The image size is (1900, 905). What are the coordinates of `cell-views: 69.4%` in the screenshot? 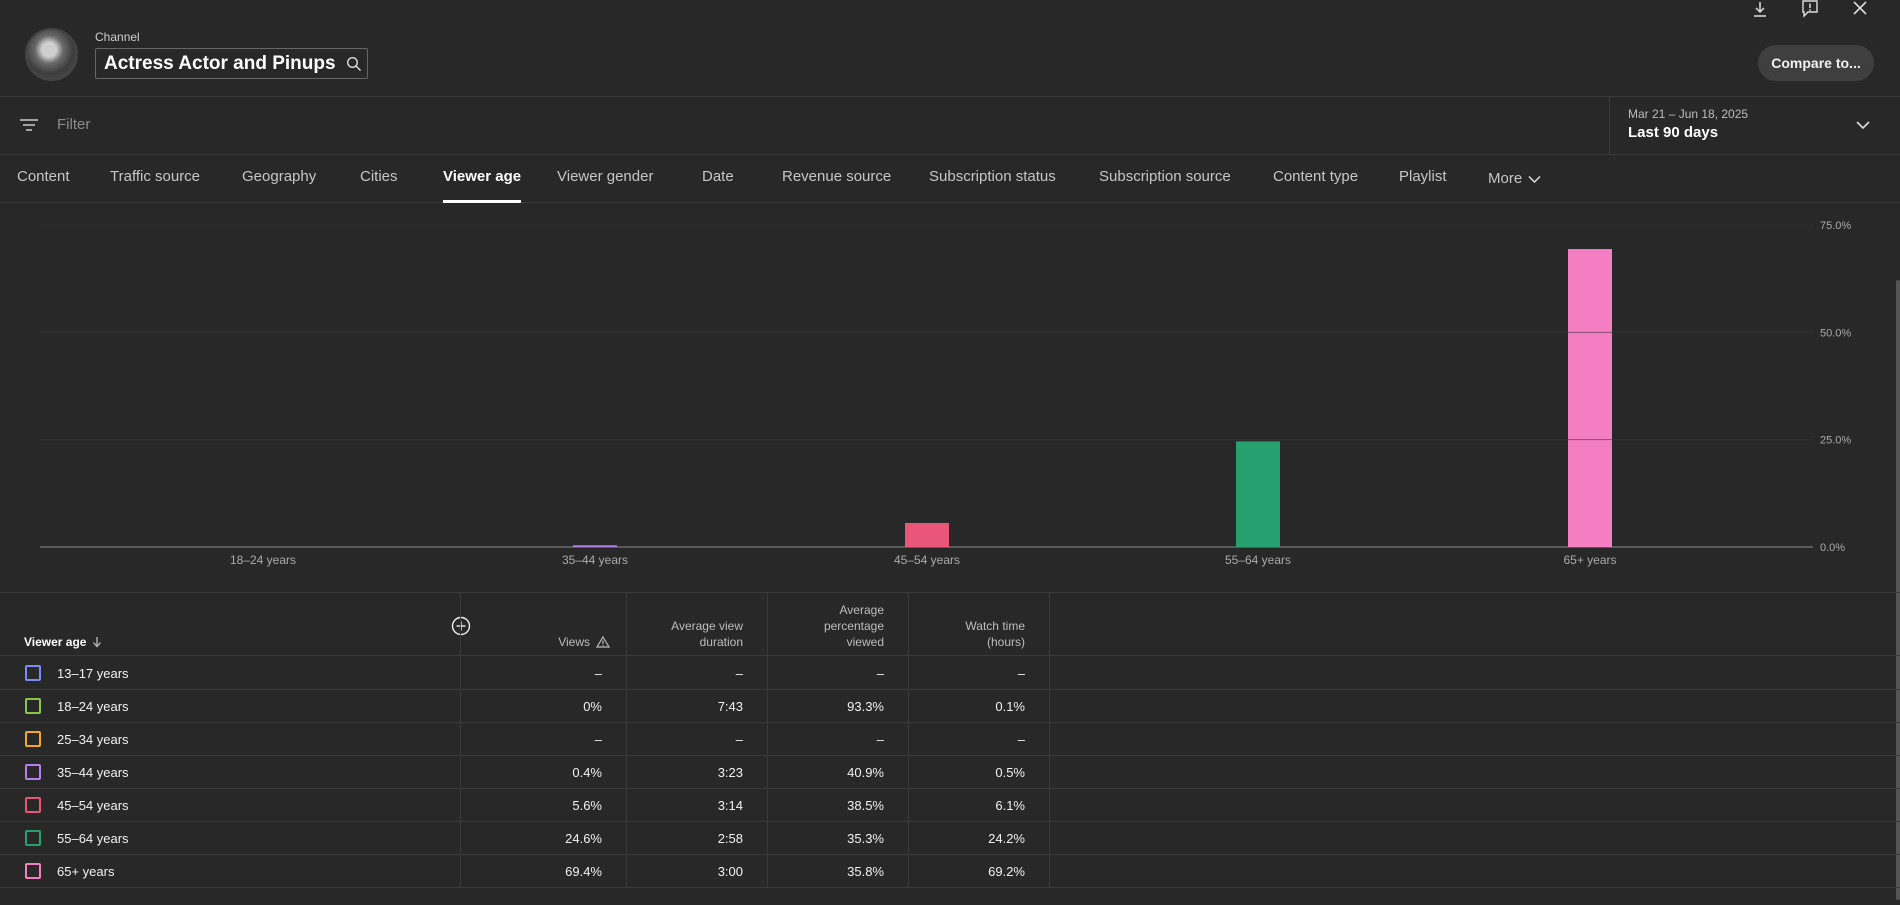 It's located at (583, 871).